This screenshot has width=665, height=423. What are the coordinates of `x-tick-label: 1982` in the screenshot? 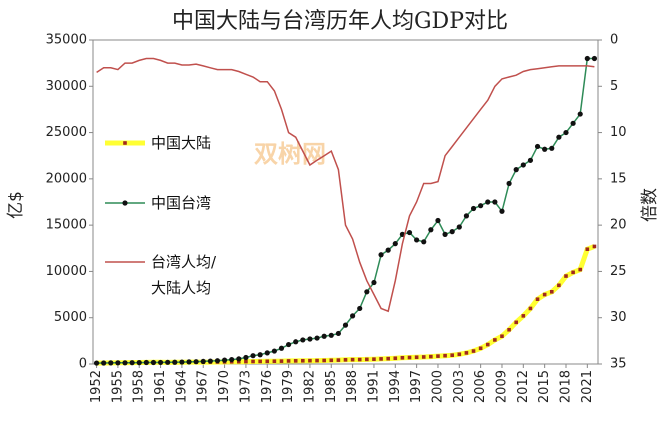 It's located at (309, 386).